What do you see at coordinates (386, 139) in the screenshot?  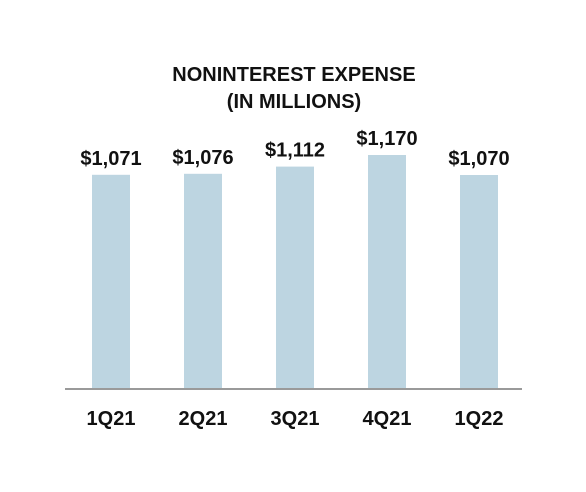 I see `data-label-4q21: $1,170` at bounding box center [386, 139].